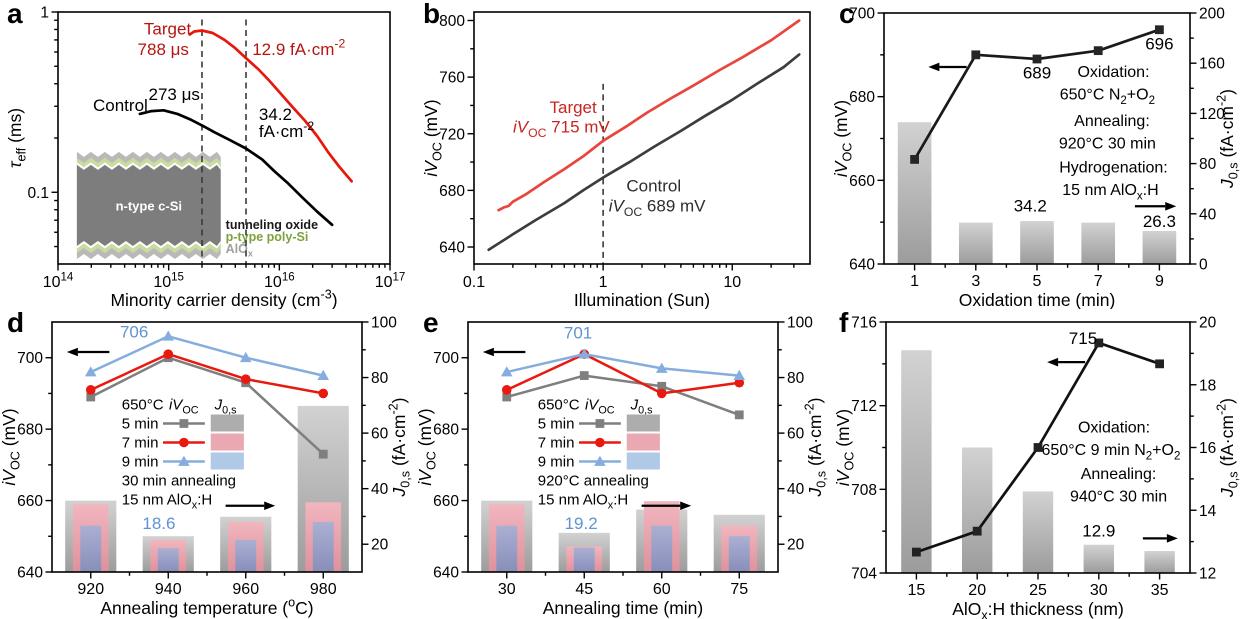  What do you see at coordinates (1159, 43) in the screenshot?
I see `svg-text: 696` at bounding box center [1159, 43].